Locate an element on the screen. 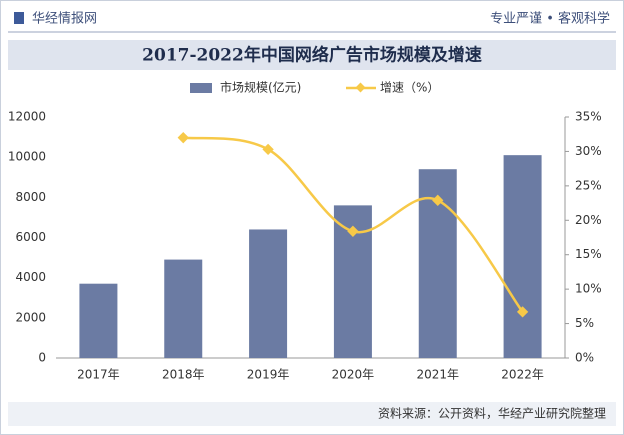  y-tick-label: 2000 is located at coordinates (30, 317).